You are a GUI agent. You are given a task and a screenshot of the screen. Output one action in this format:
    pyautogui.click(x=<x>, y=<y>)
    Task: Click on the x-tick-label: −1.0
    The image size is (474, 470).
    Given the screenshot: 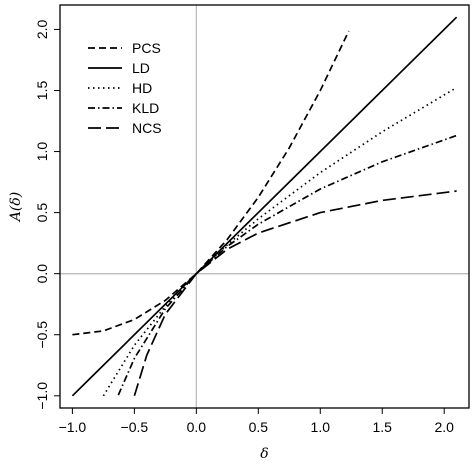 What is the action you would take?
    pyautogui.click(x=73, y=427)
    